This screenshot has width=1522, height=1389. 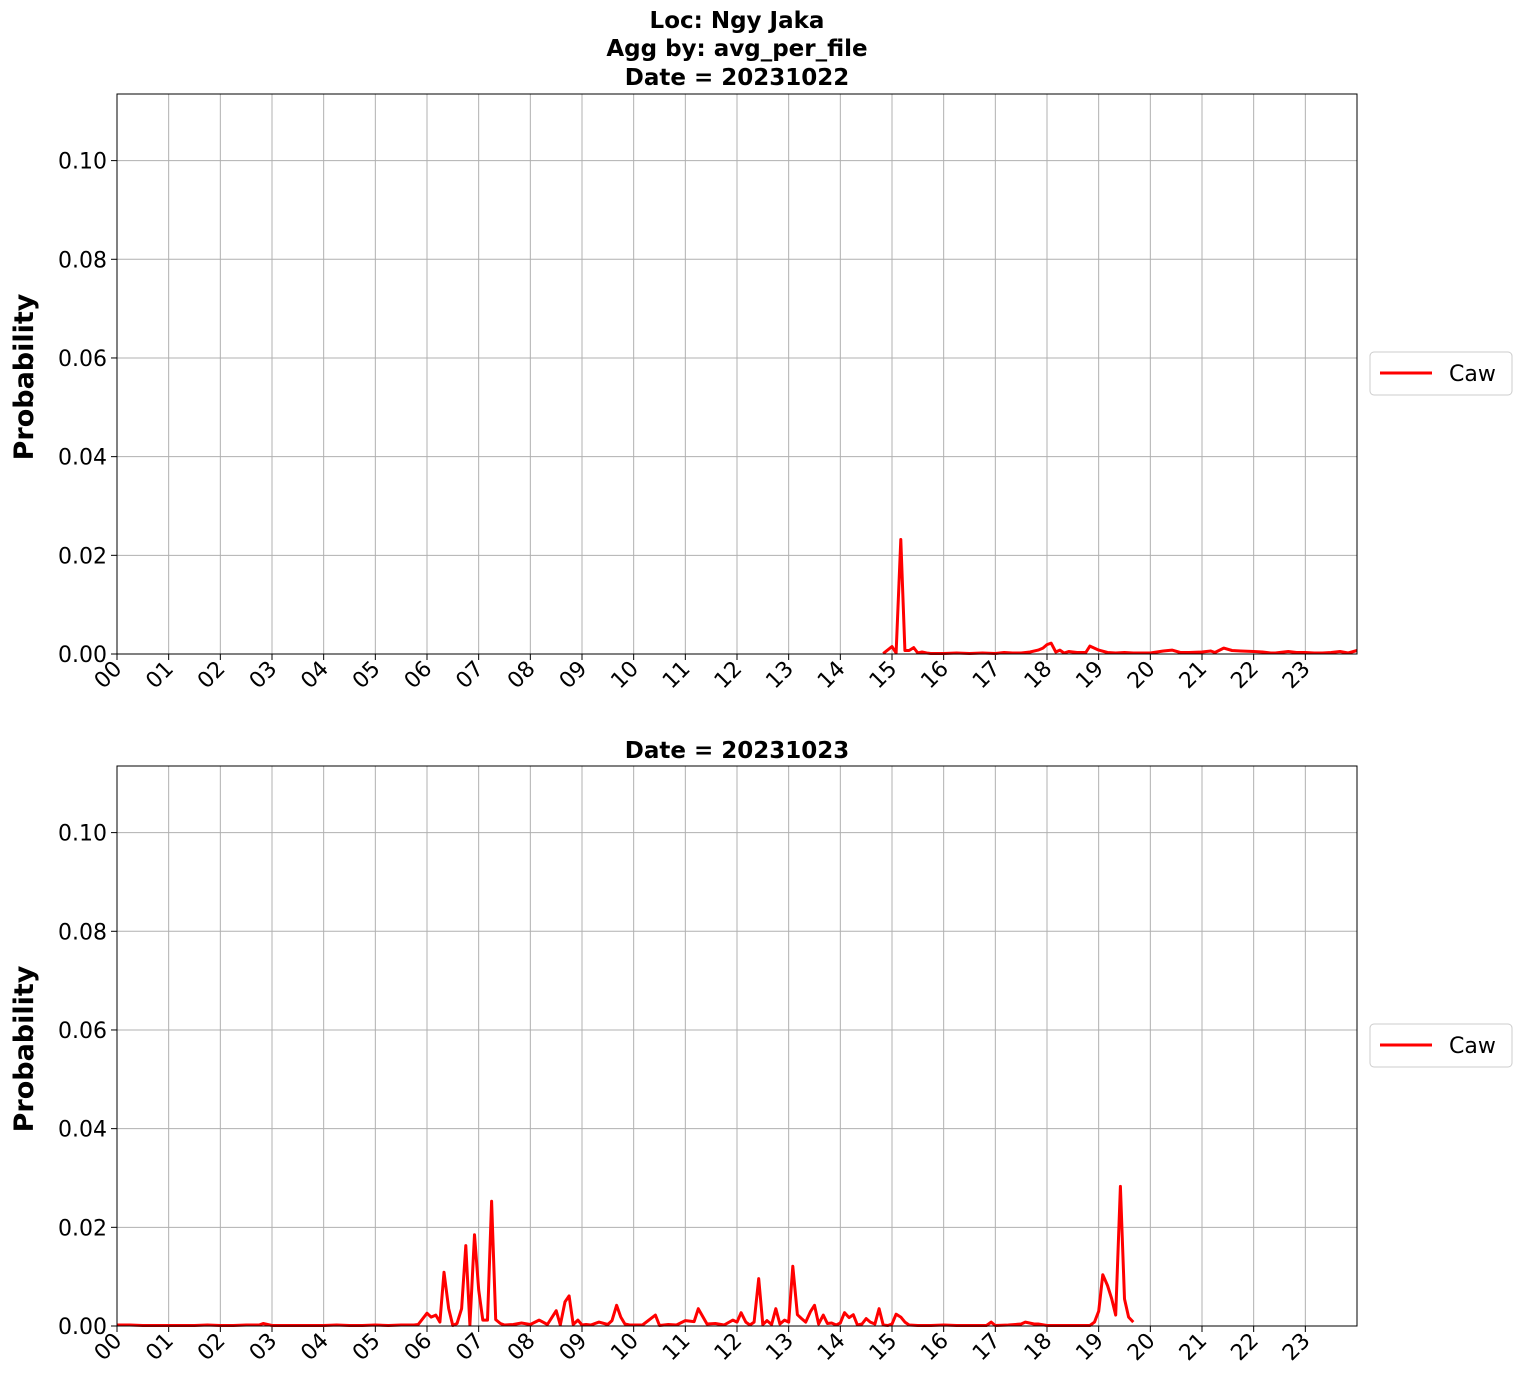 I want to click on chart-title-line-2: Agg by: avg_per_file, so click(x=736, y=49).